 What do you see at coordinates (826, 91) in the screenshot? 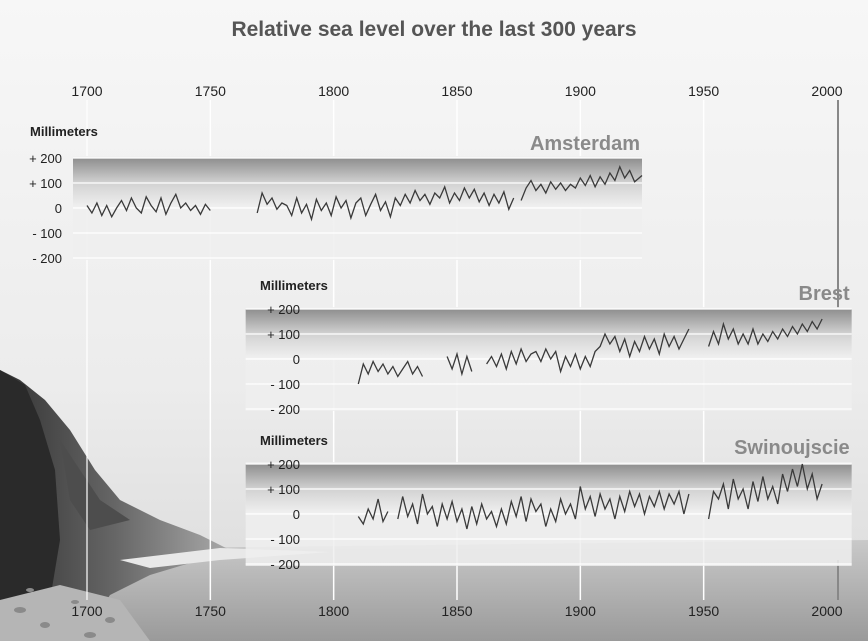
I see `x-tick-label-top: 2000` at bounding box center [826, 91].